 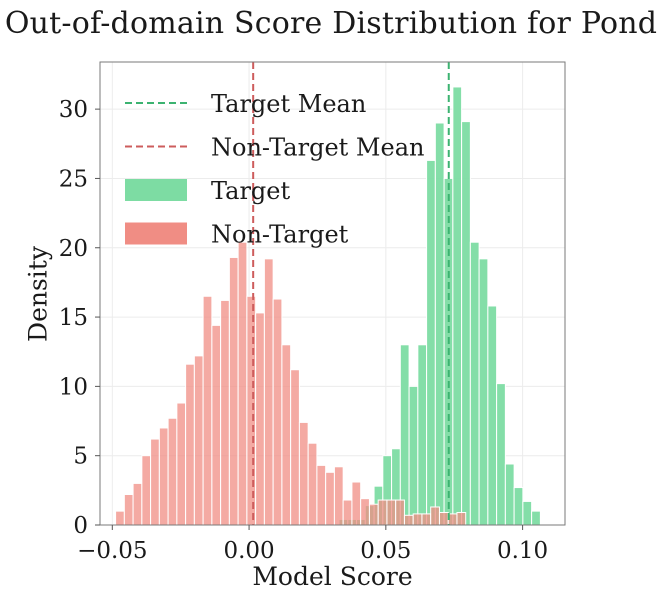 What do you see at coordinates (80, 457) in the screenshot?
I see `y-tick-label-1: 5` at bounding box center [80, 457].